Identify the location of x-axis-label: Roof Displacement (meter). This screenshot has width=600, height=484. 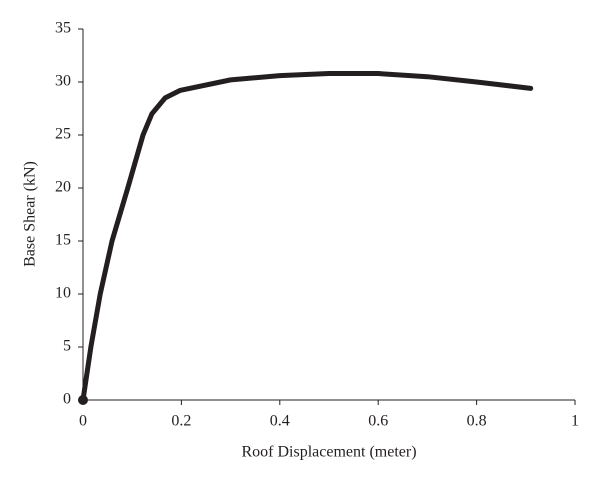
(328, 452).